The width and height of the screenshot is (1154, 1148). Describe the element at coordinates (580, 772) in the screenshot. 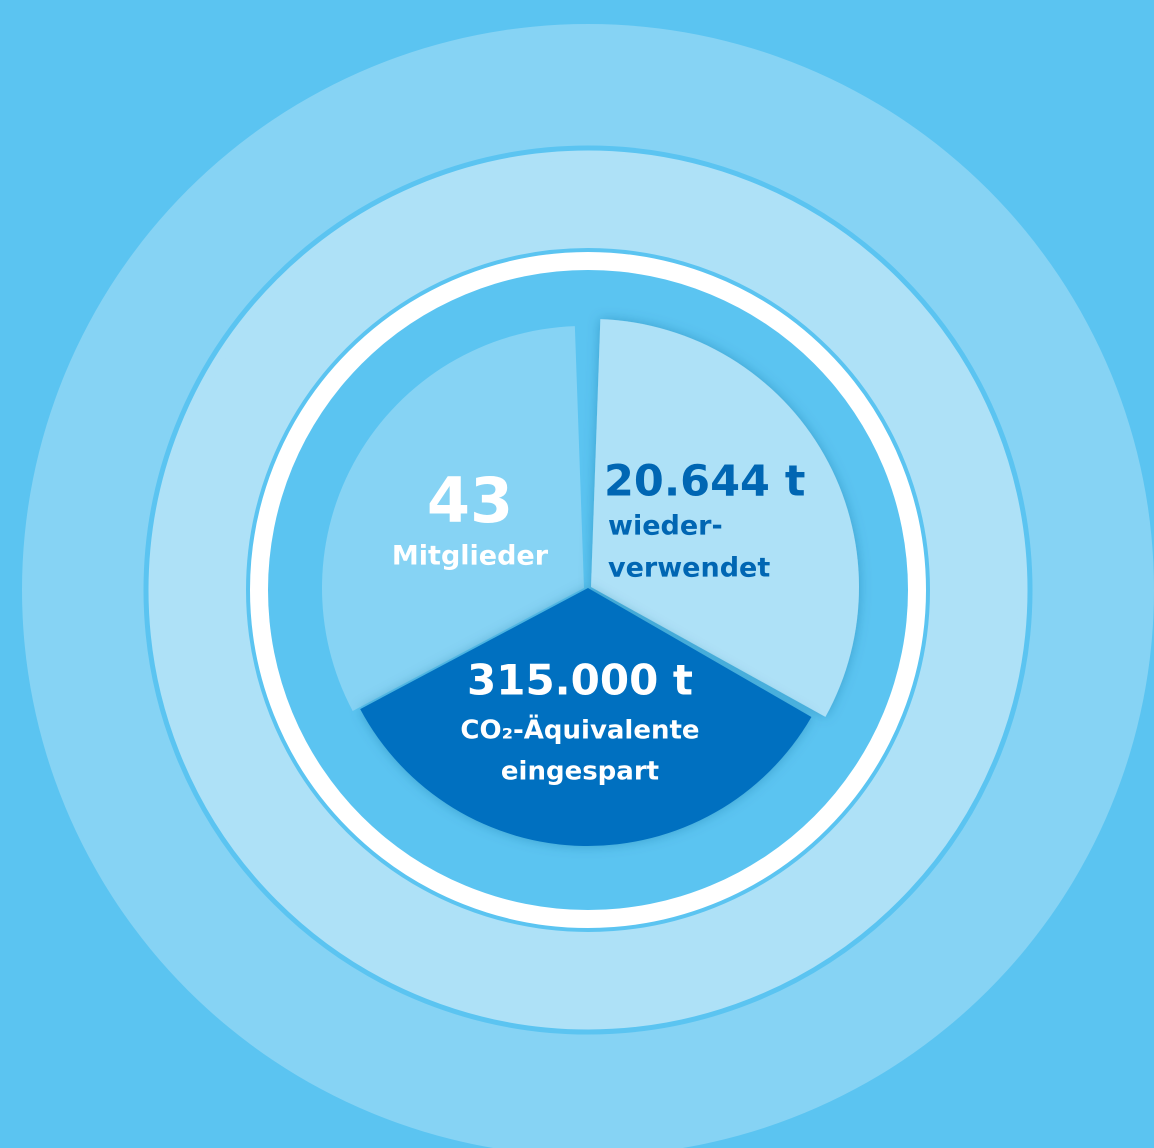

I see `segment-label: eingespart` at that location.